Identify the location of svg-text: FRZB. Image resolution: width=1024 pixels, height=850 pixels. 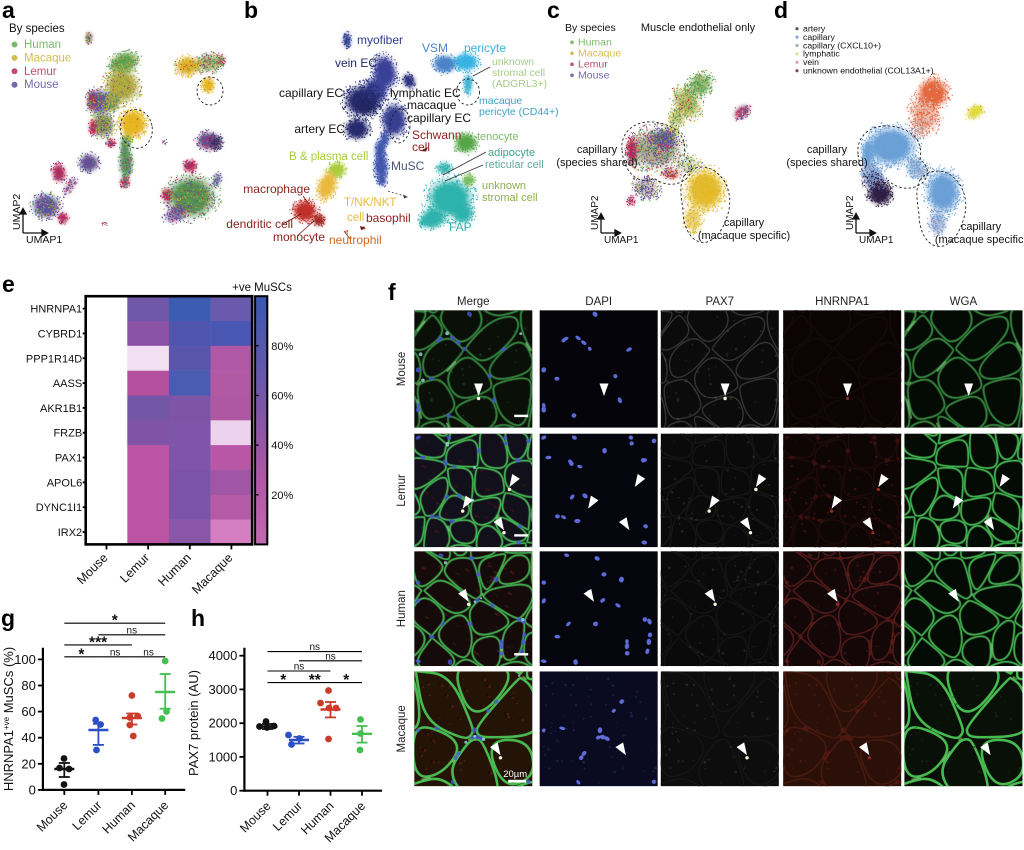
(67, 434).